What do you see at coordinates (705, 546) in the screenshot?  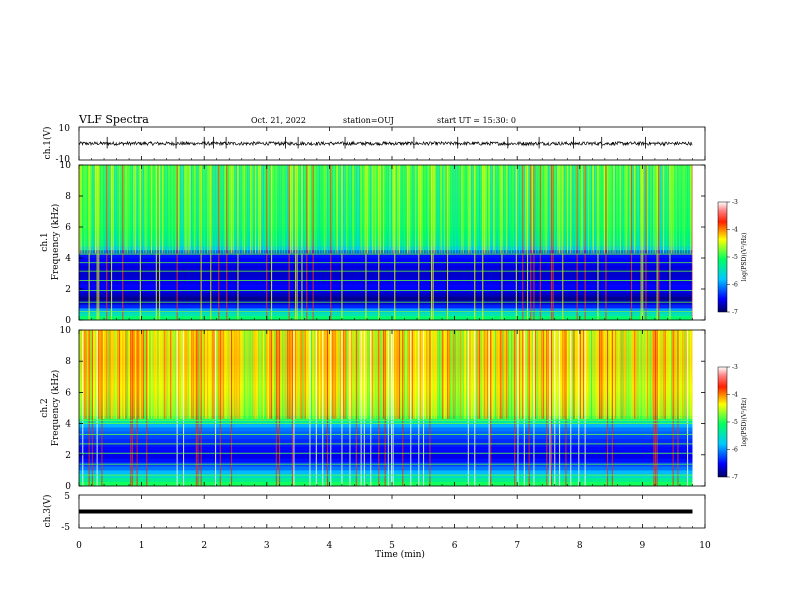 I see `x-tick-label: 10` at bounding box center [705, 546].